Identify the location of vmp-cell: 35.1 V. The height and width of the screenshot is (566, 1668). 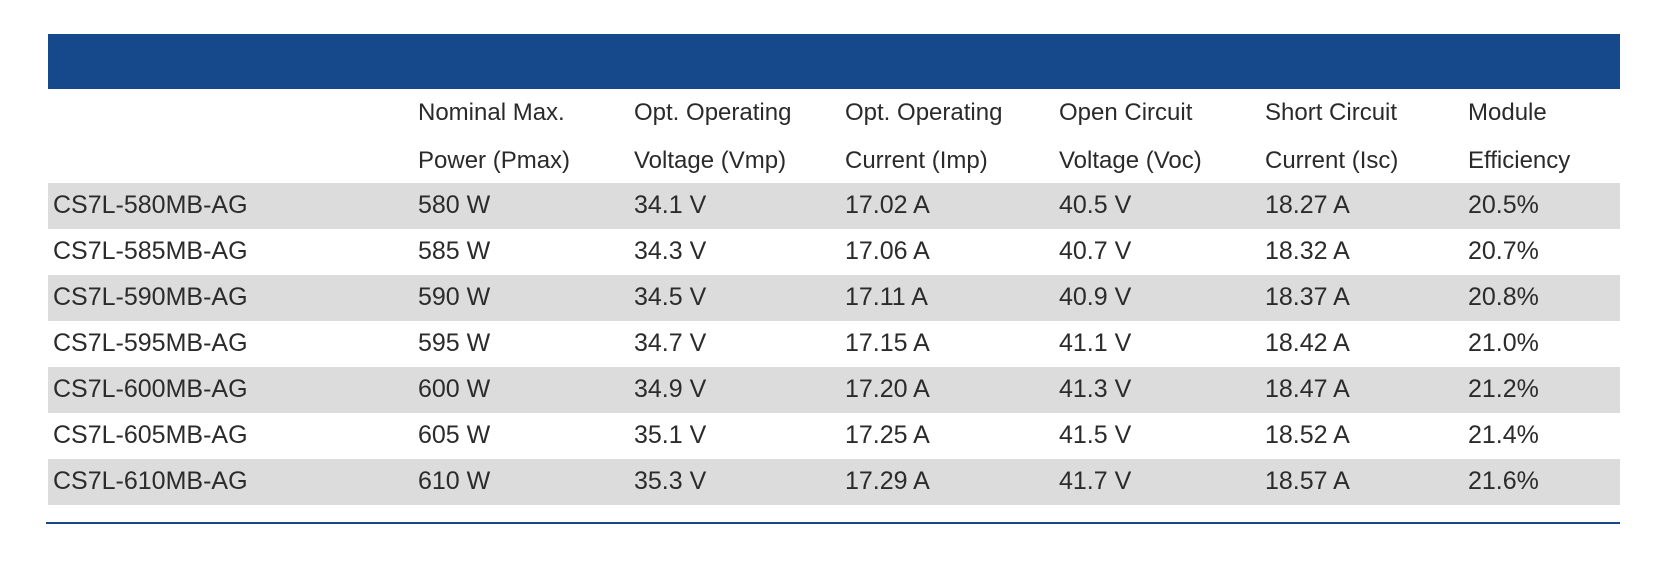
(670, 435).